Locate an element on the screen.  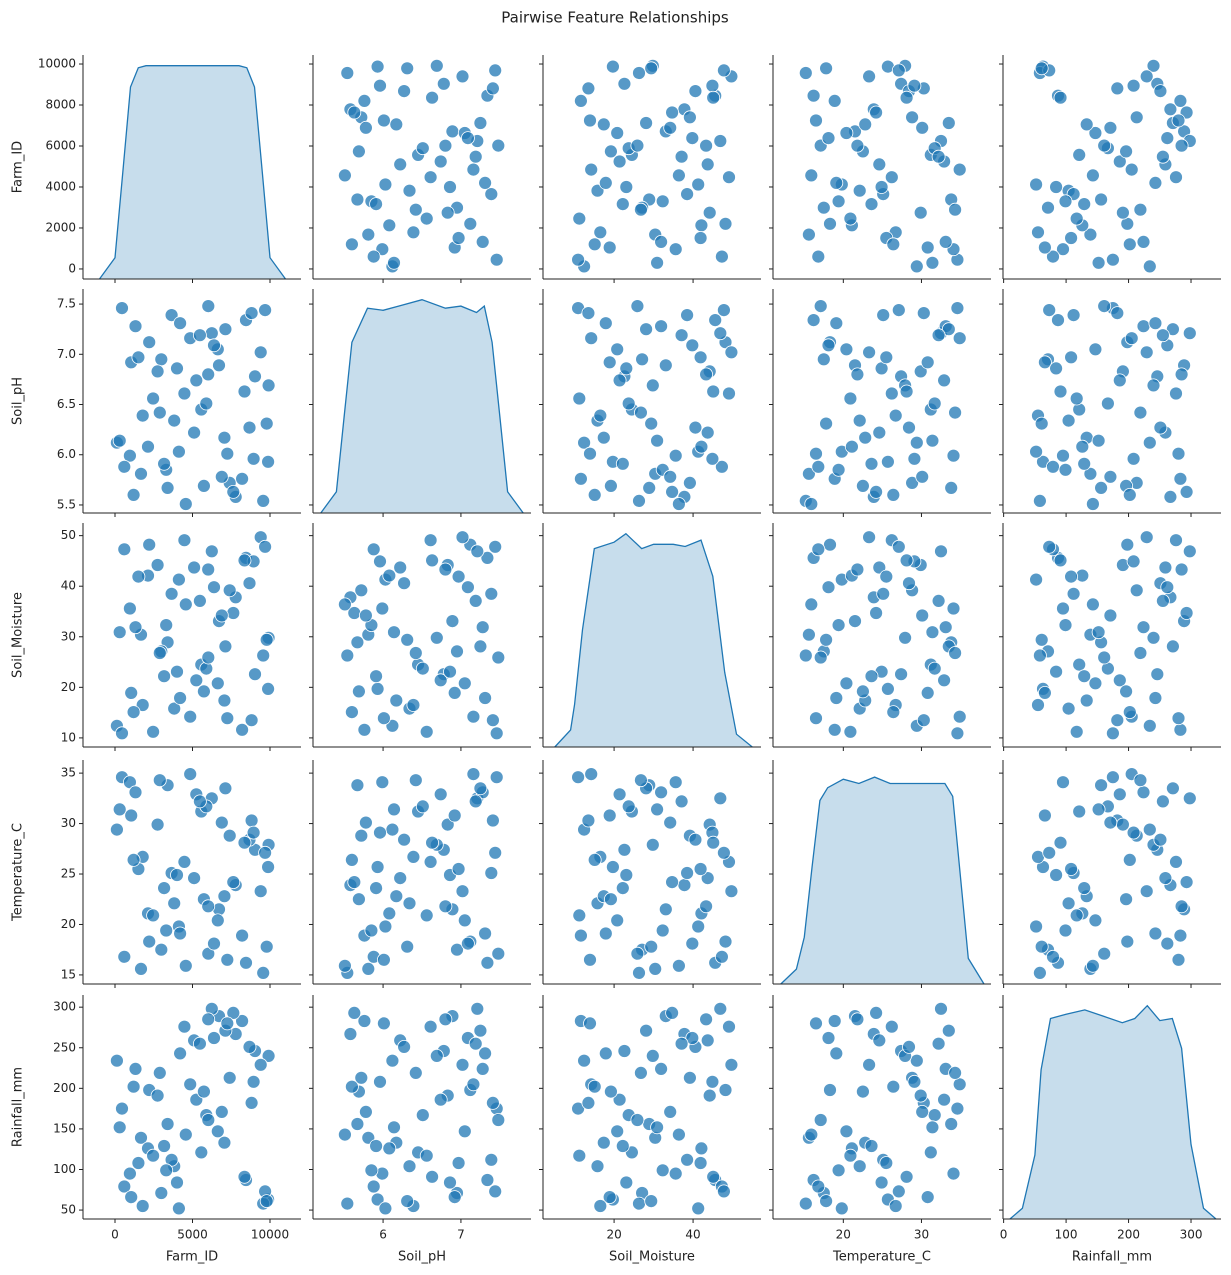
y-tick-label: 10000 is located at coordinates (57, 64).